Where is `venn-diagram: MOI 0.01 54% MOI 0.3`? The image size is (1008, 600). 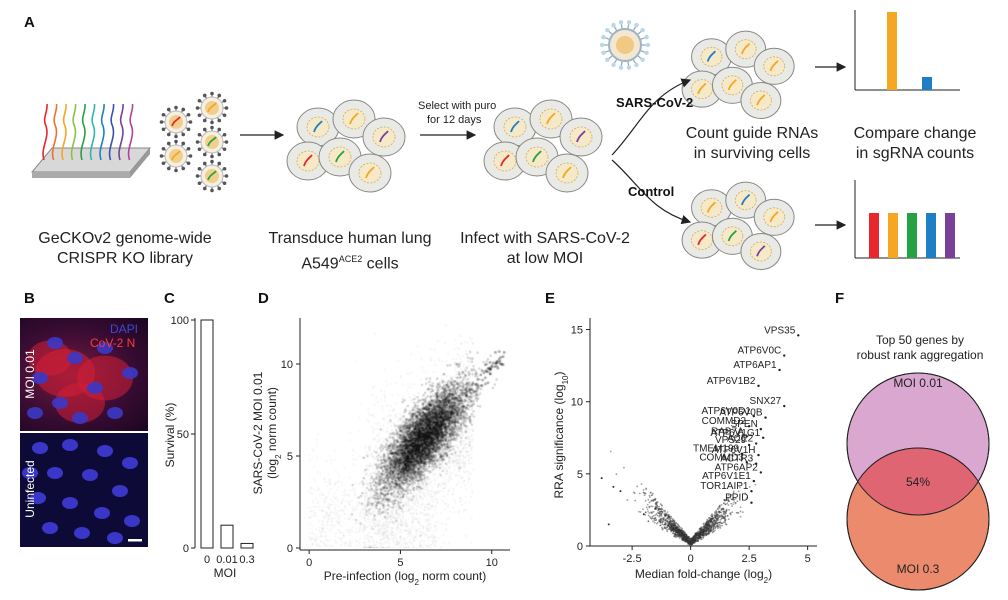 venn-diagram: MOI 0.01 54% MOI 0.3 is located at coordinates (918, 481).